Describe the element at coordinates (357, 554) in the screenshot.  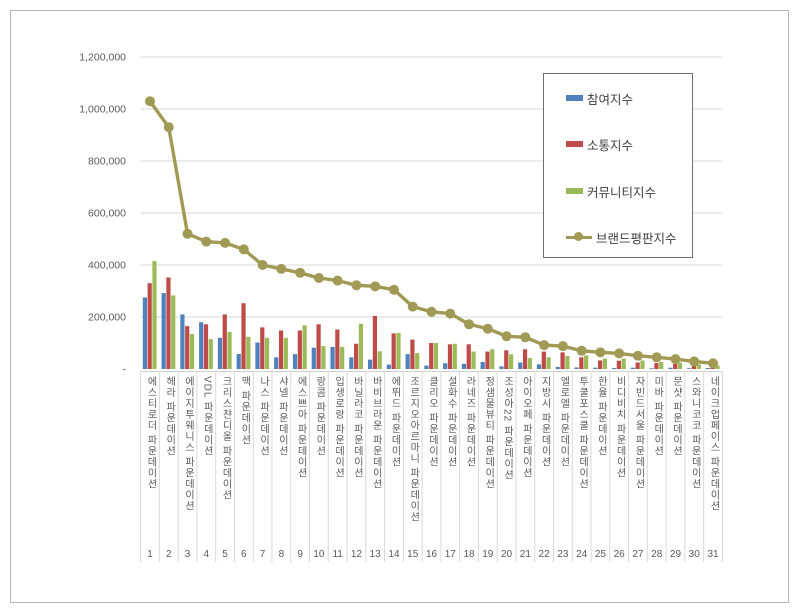
I see `category-rank-number: 12` at that location.